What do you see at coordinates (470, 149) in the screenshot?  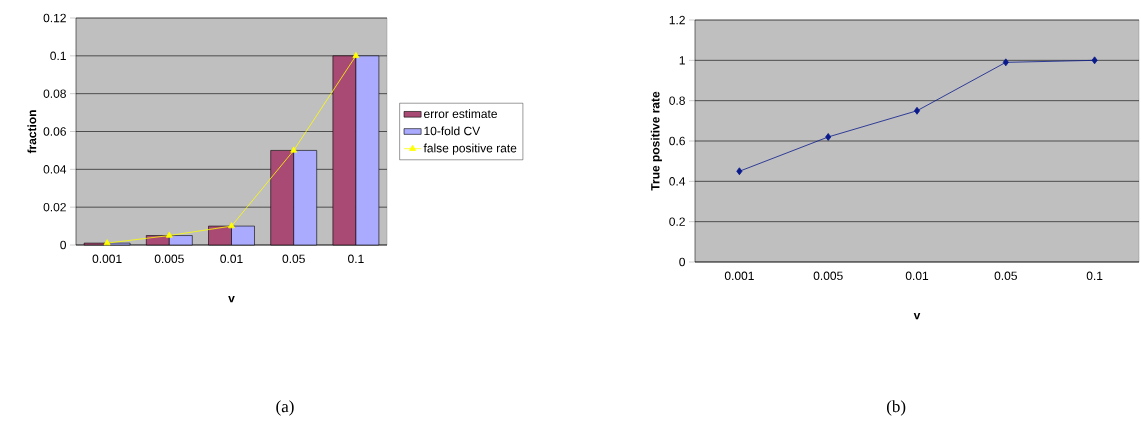 I see `legend-label: false positive rate` at bounding box center [470, 149].